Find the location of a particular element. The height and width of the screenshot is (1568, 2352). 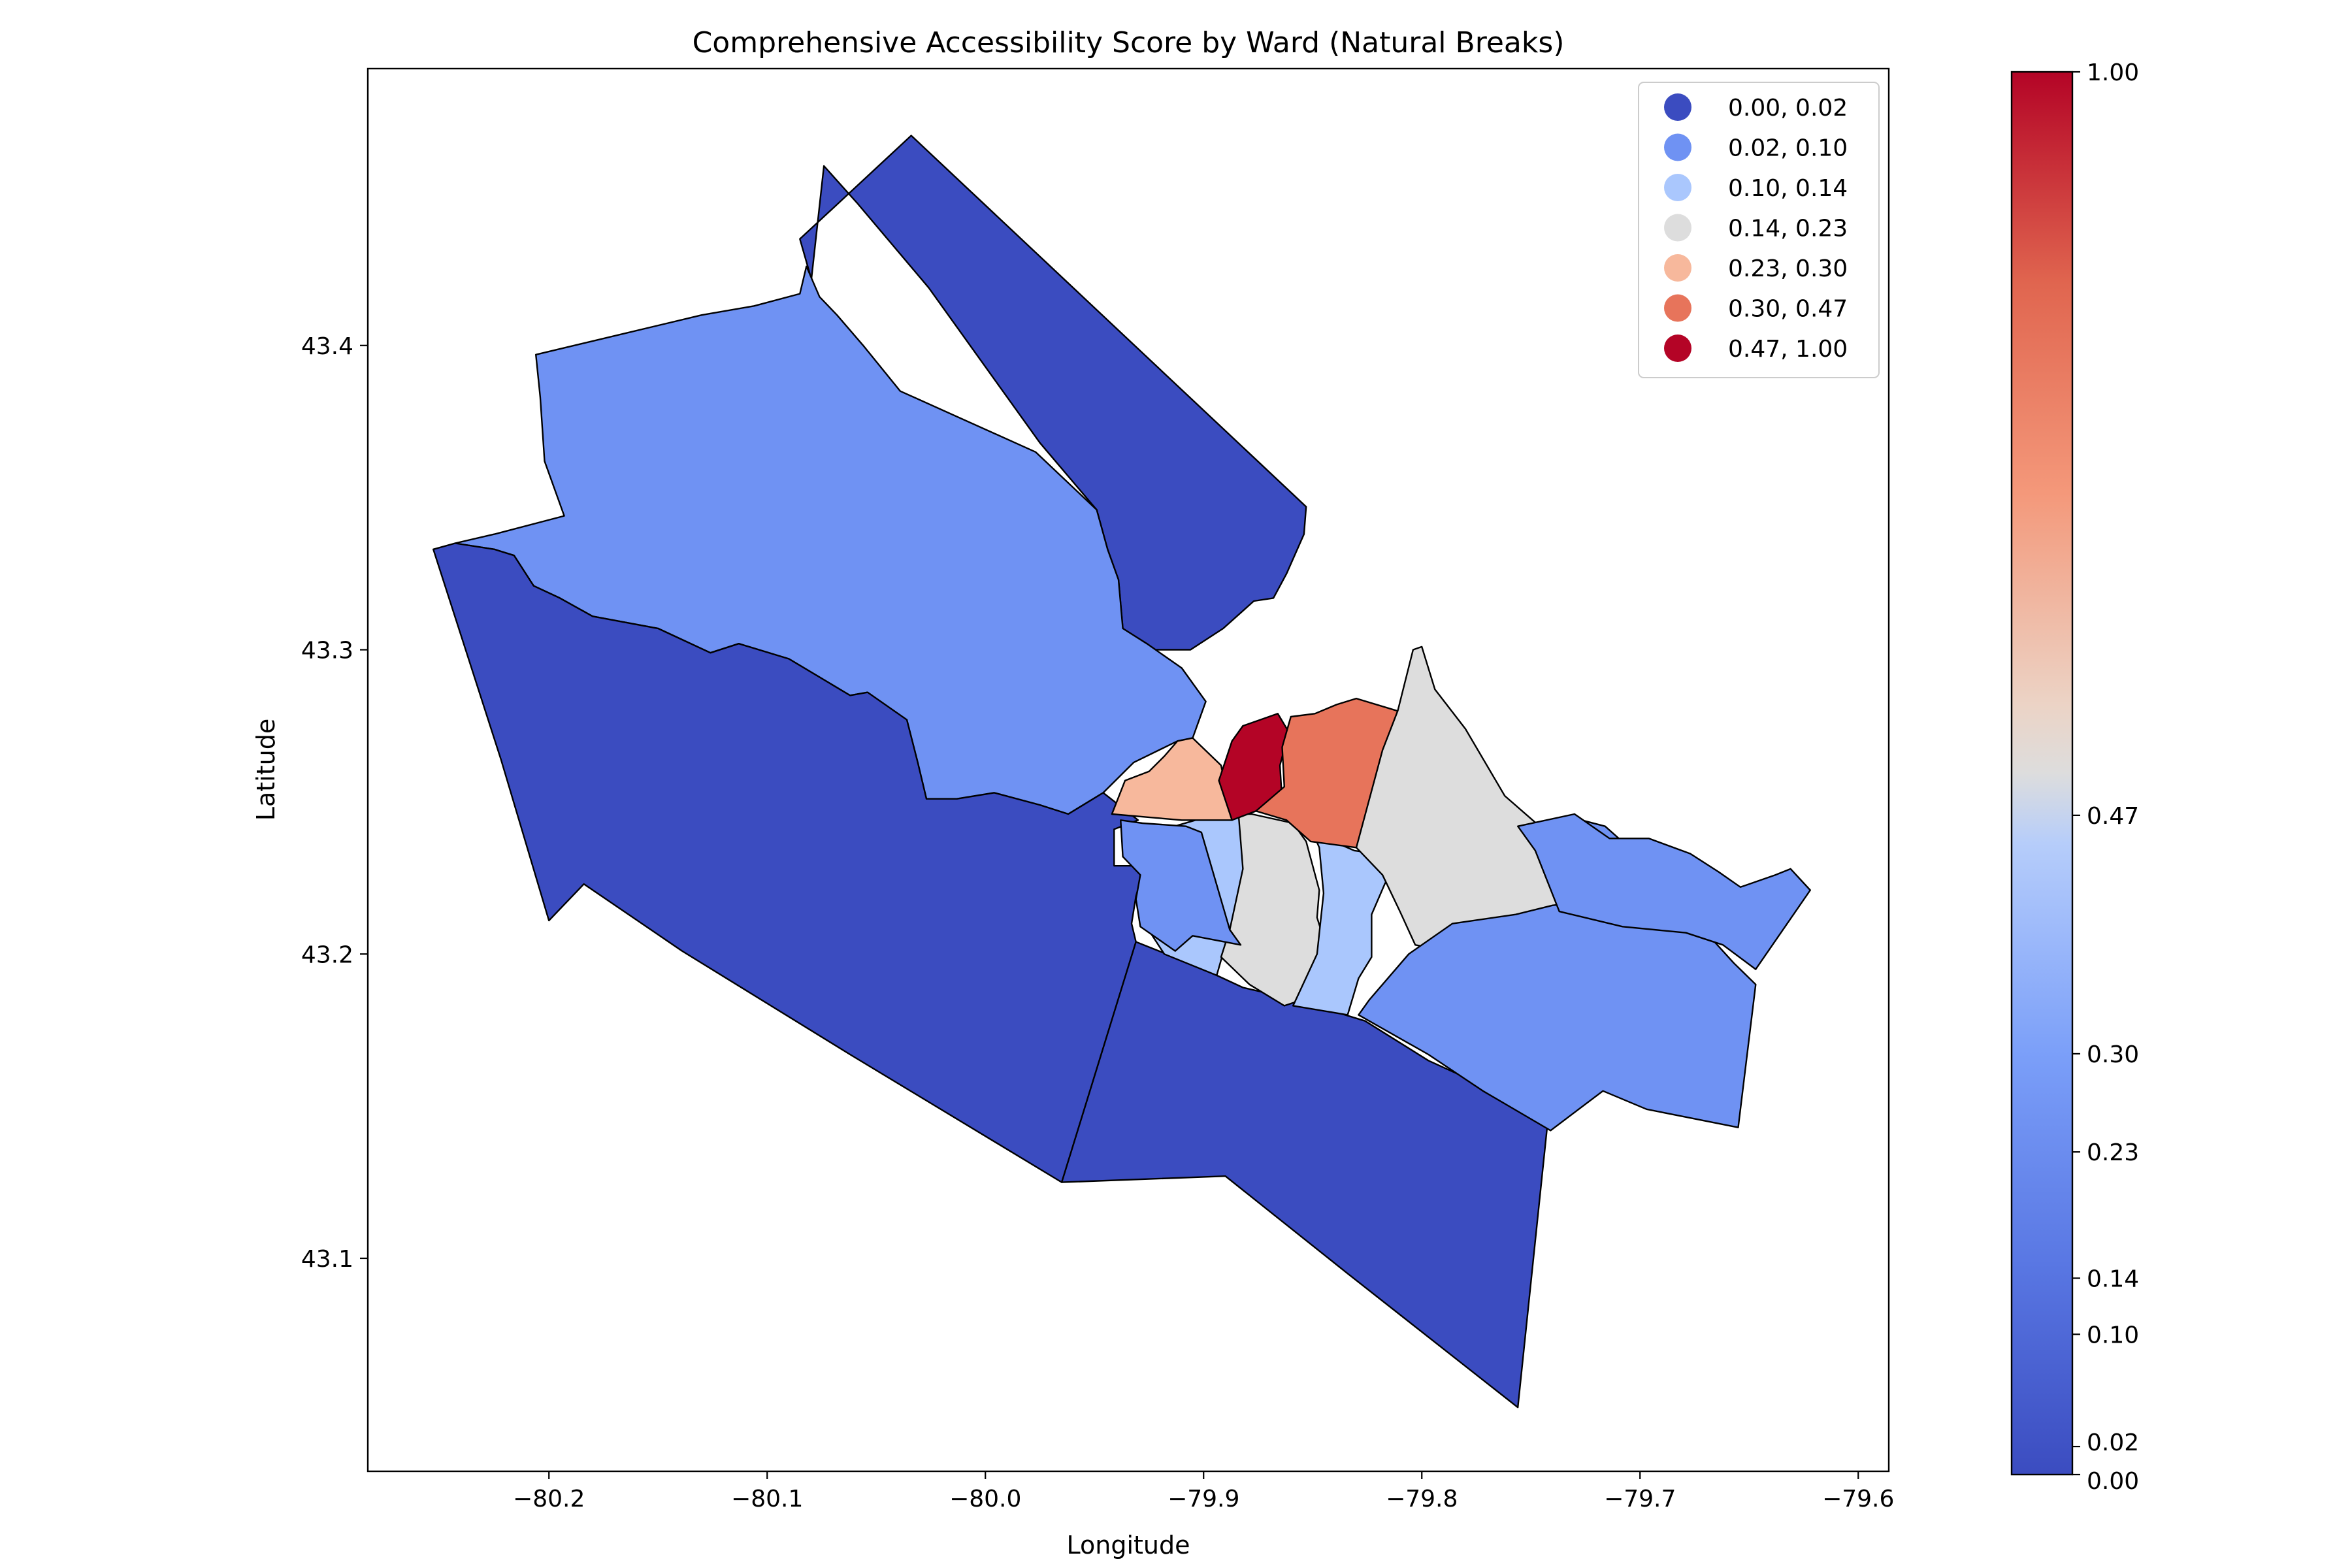

y-tick-label: 43.2 is located at coordinates (327, 954).